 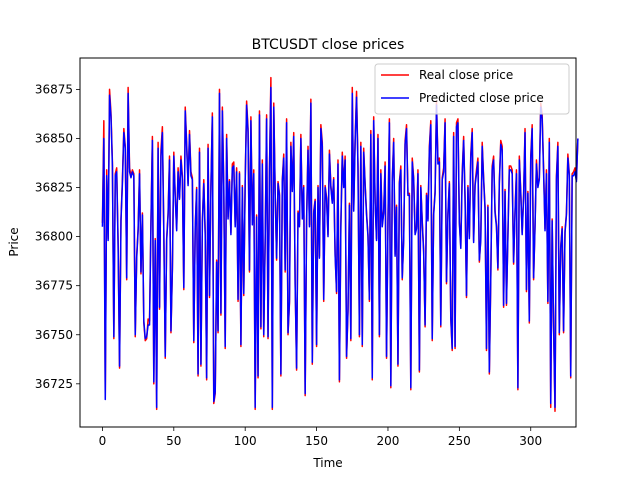 I want to click on y-tick-label: 36725, so click(x=54, y=384).